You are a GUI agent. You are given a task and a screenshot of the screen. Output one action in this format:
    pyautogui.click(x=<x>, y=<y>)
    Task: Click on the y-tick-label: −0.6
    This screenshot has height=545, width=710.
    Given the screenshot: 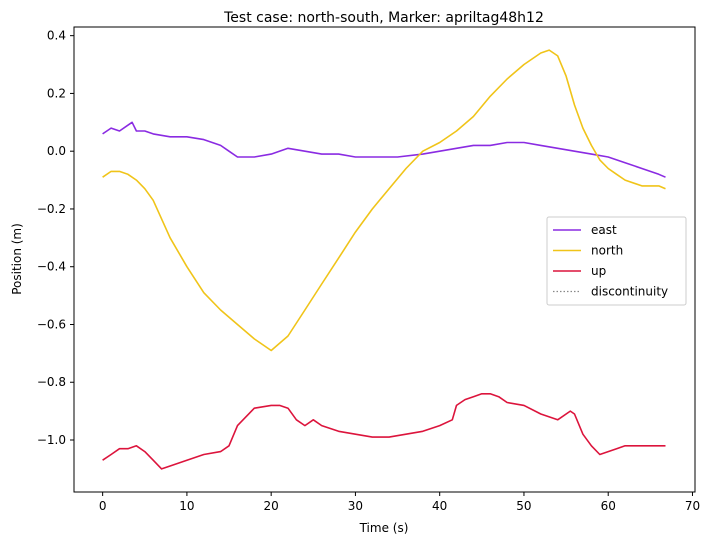 What is the action you would take?
    pyautogui.click(x=51, y=324)
    